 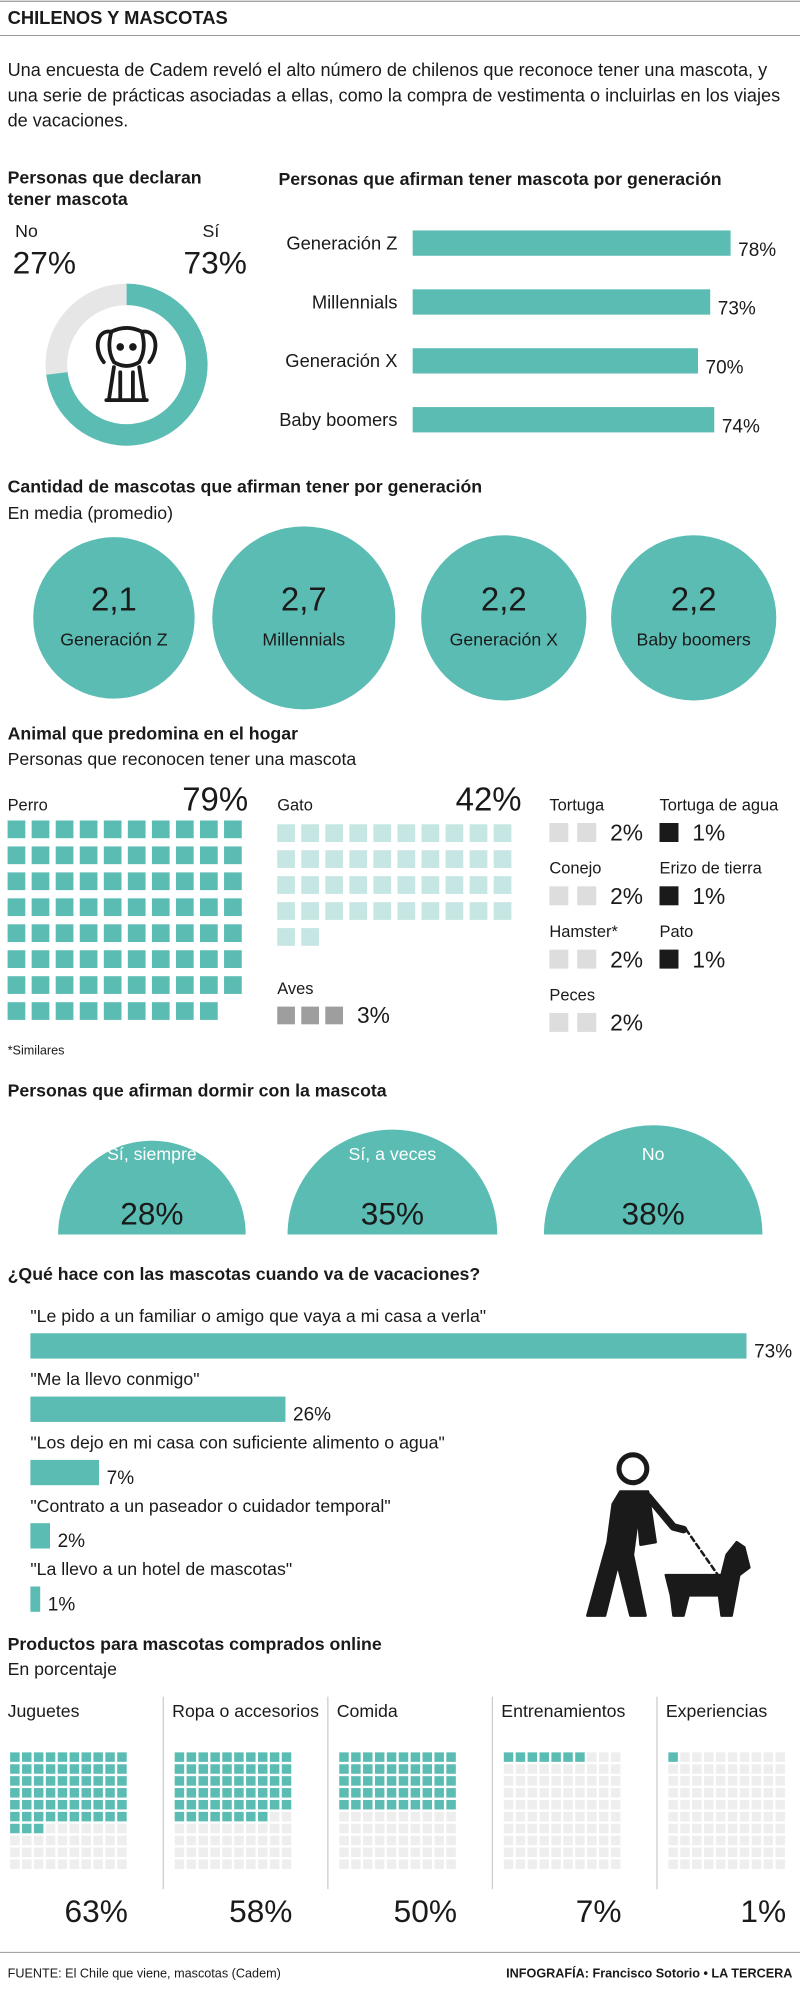 What do you see at coordinates (741, 426) in the screenshot?
I see `value-label: 74%` at bounding box center [741, 426].